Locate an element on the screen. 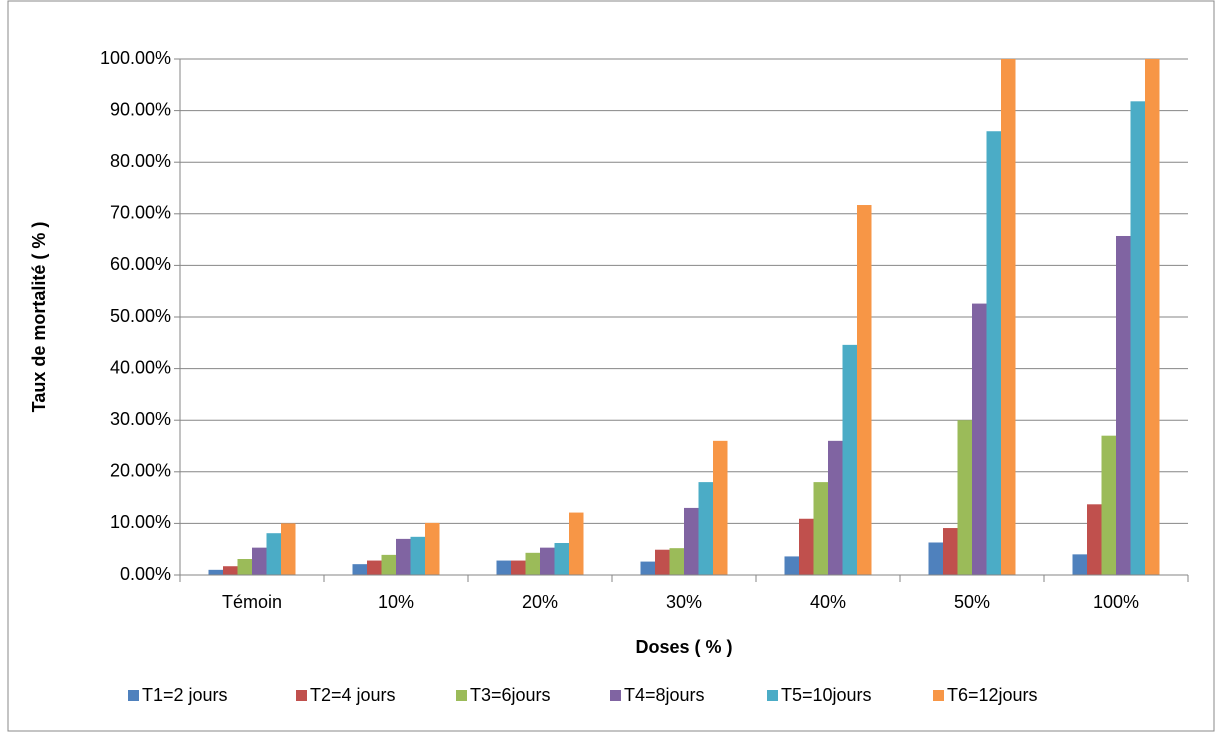  y-tick-label: 60.00% is located at coordinates (140, 264).